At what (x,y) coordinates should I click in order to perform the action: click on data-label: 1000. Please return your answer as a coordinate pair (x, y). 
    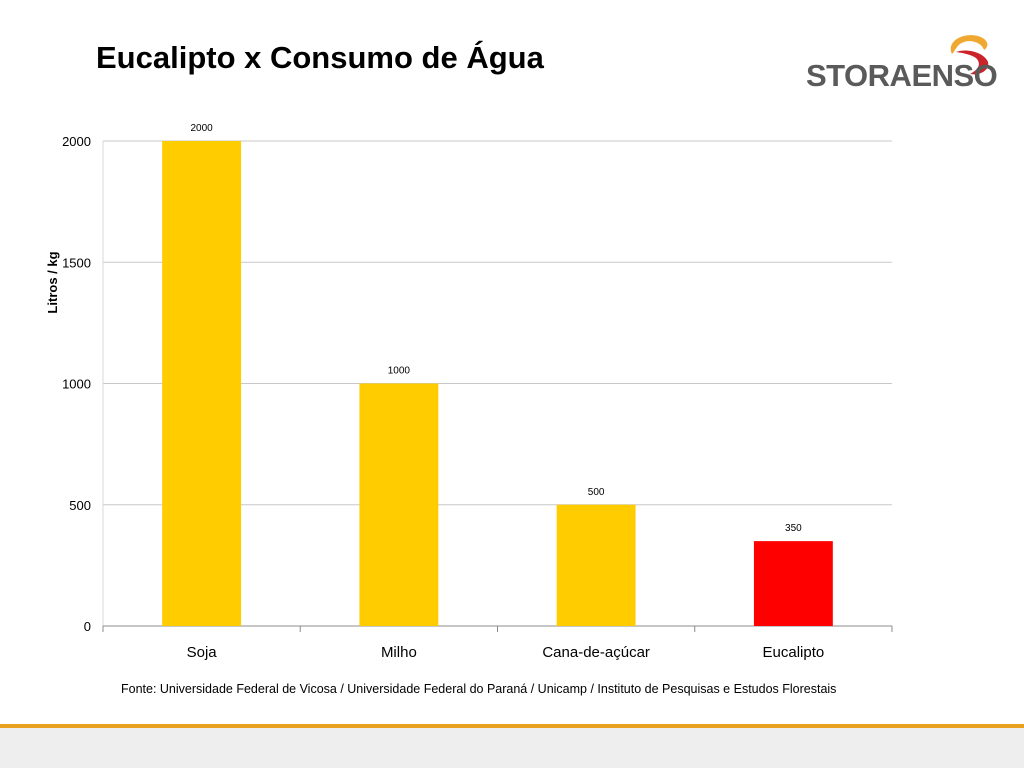
    Looking at the image, I should click on (399, 371).